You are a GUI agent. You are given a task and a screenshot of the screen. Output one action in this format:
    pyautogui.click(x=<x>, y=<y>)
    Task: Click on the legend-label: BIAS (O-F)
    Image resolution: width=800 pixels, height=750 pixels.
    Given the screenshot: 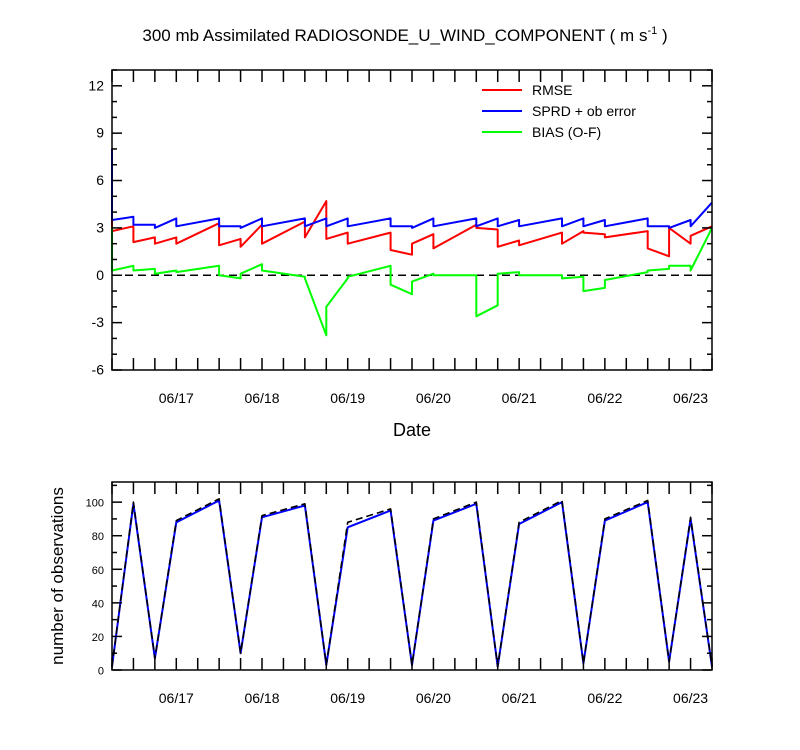 What is the action you would take?
    pyautogui.click(x=566, y=132)
    